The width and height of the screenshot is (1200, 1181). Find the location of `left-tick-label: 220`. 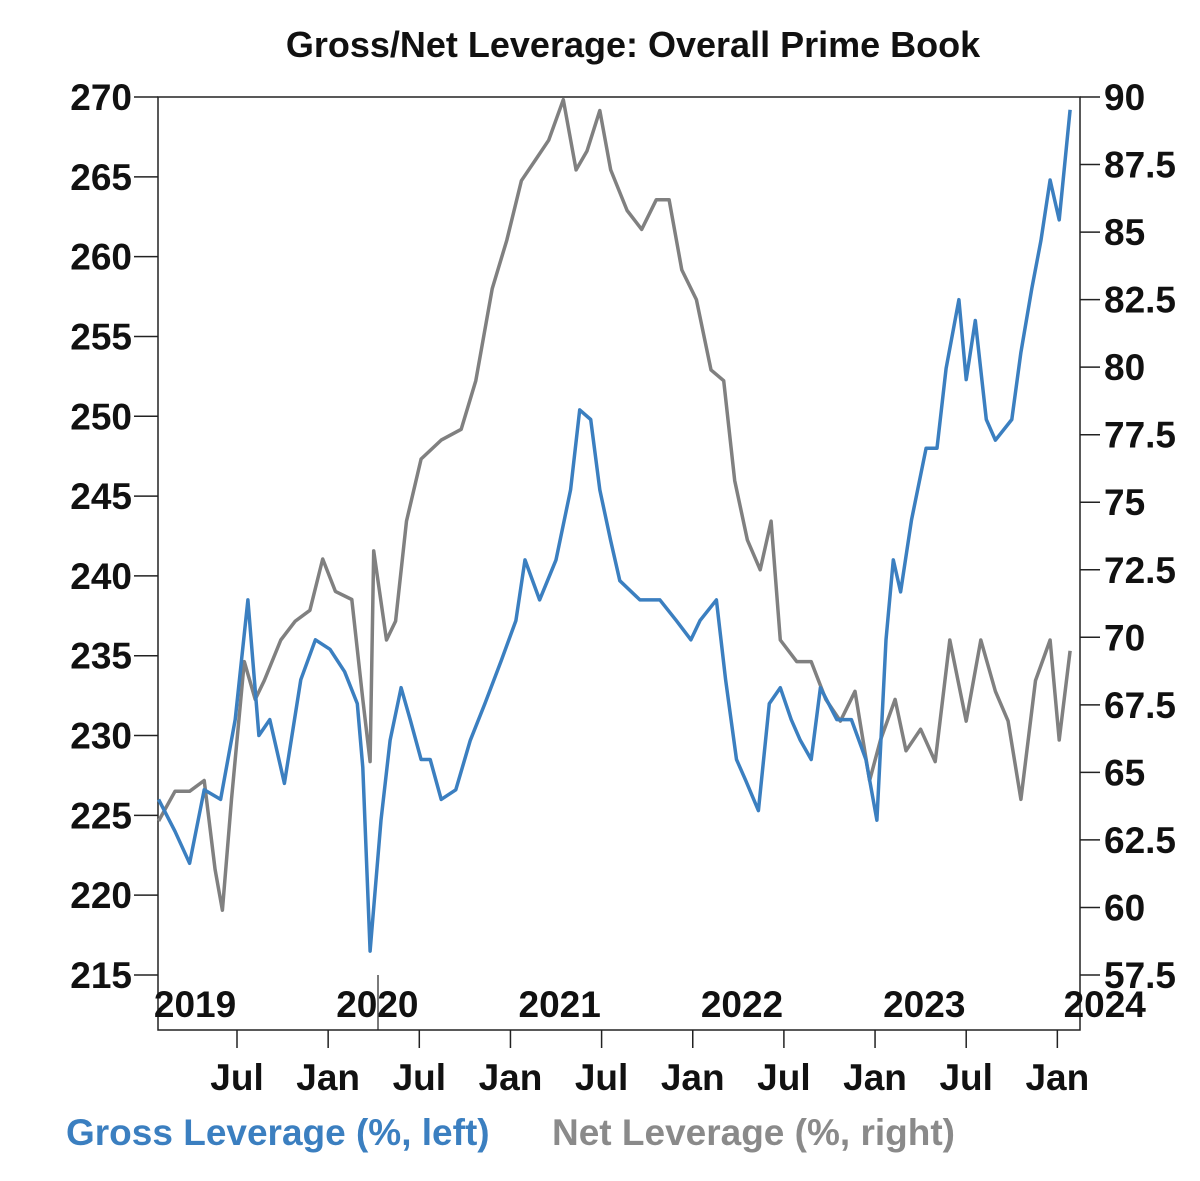

left-tick-label: 220 is located at coordinates (101, 895).